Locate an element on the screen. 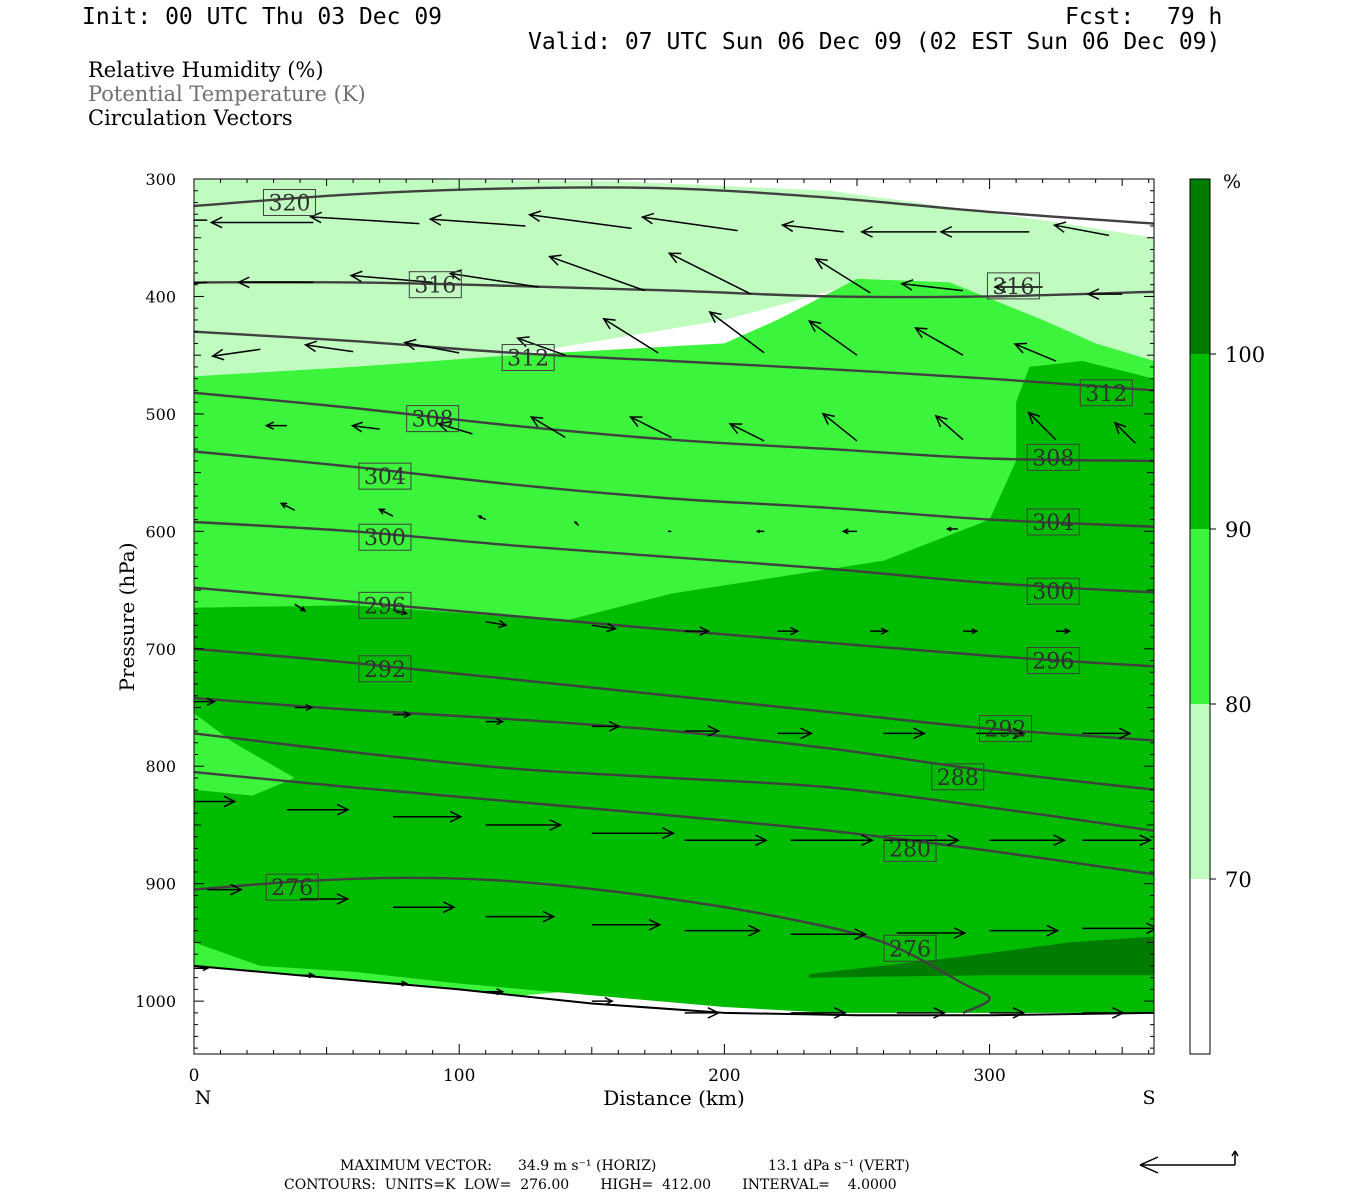  forecast-label: Fcst: is located at coordinates (1100, 17).